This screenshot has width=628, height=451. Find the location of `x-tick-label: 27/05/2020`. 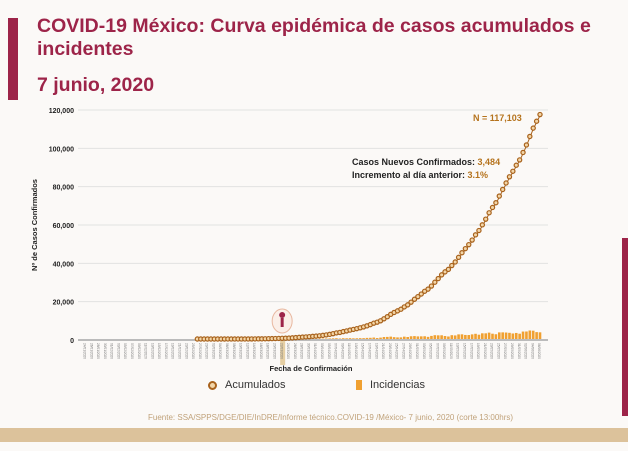

x-tick-label: 27/05/2020 is located at coordinates (505, 351).